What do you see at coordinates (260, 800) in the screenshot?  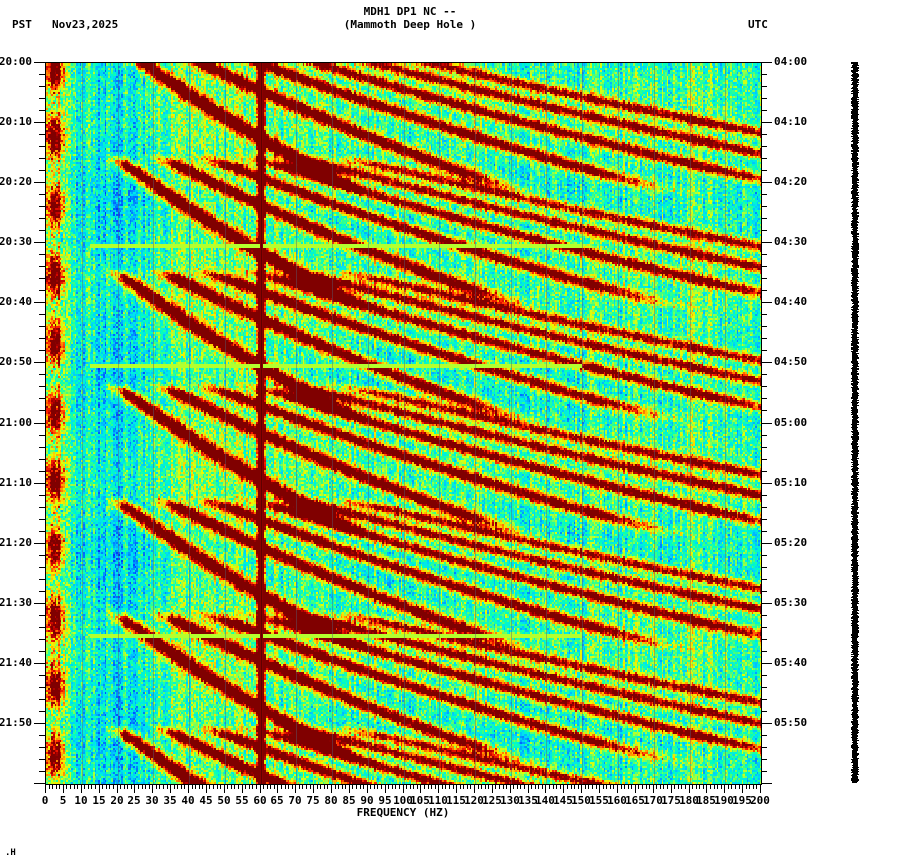 I see `frequency-label: 60` at bounding box center [260, 800].